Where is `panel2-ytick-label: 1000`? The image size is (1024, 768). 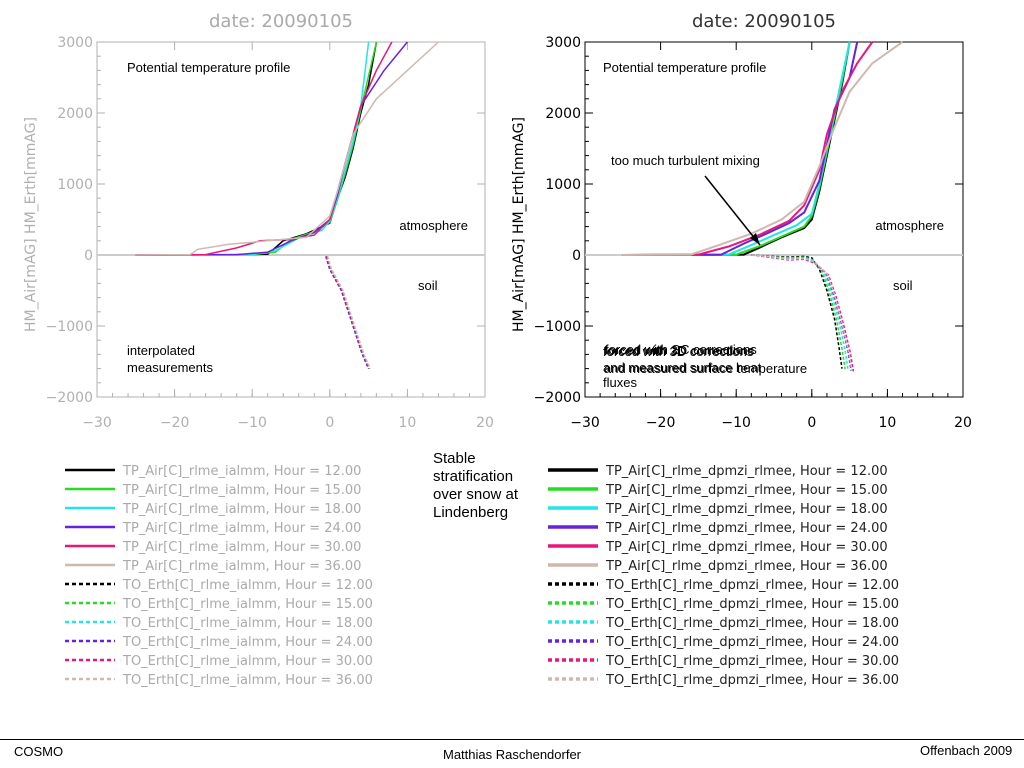
panel2-ytick-label: 1000 is located at coordinates (563, 185).